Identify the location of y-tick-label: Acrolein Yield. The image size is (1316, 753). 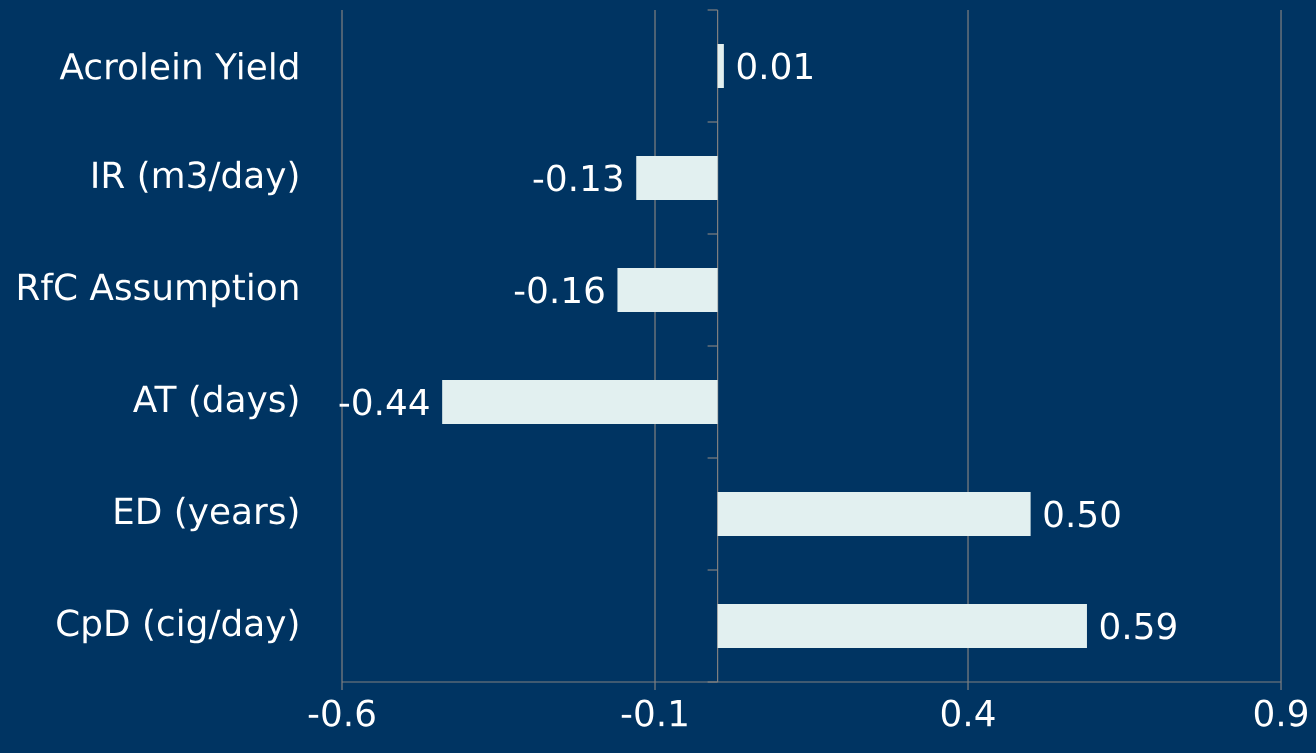
(178, 66).